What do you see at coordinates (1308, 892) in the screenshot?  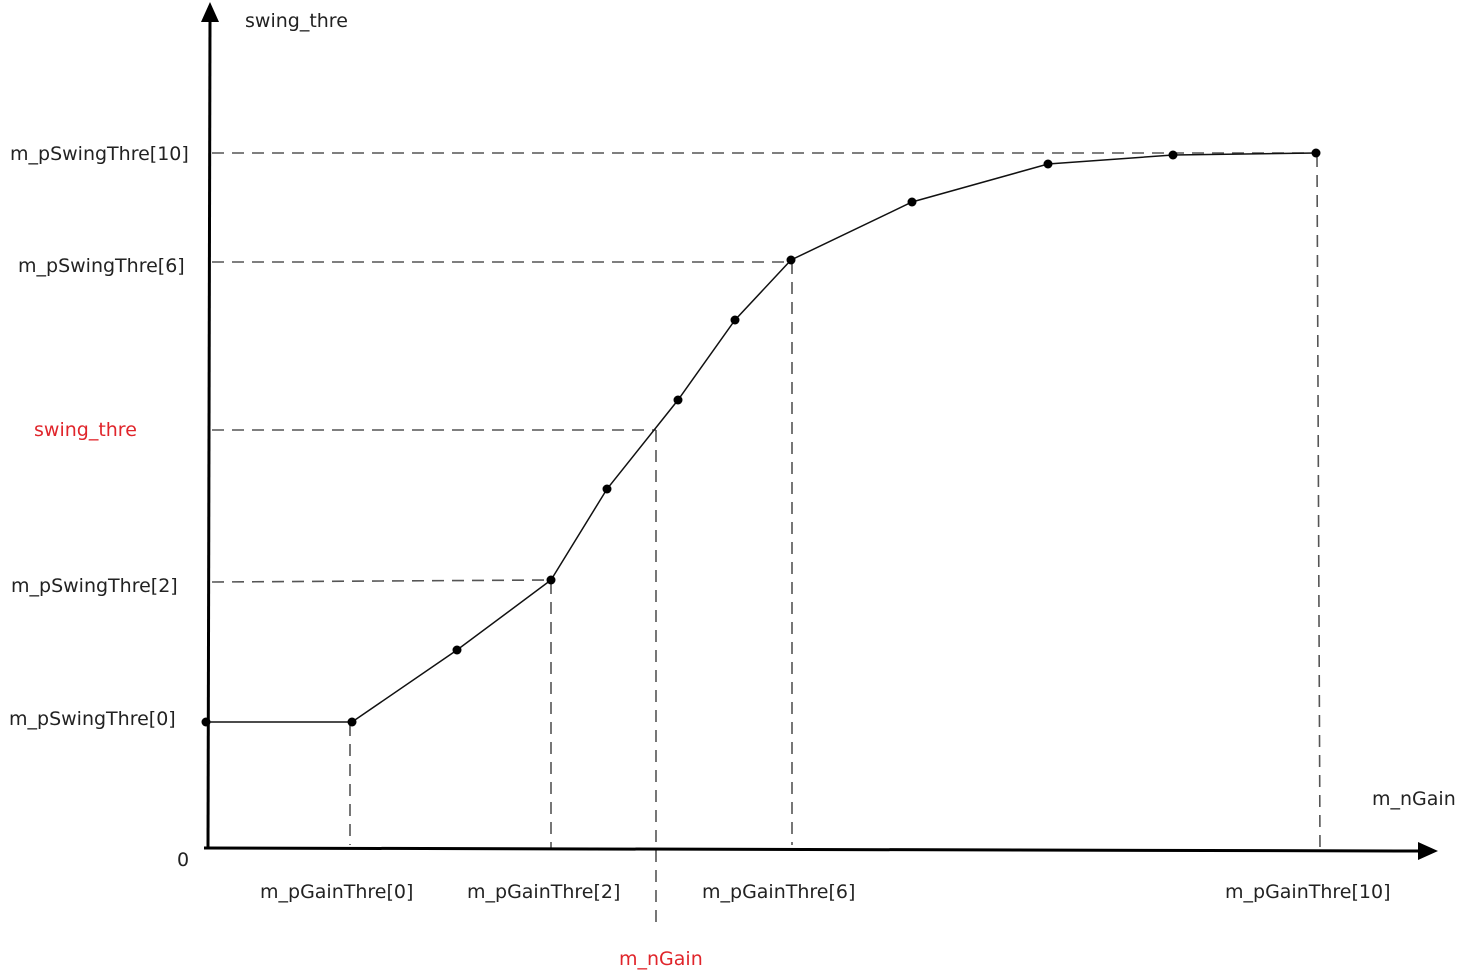 I see `x-tick-label: m_pGainThre[10]` at bounding box center [1308, 892].